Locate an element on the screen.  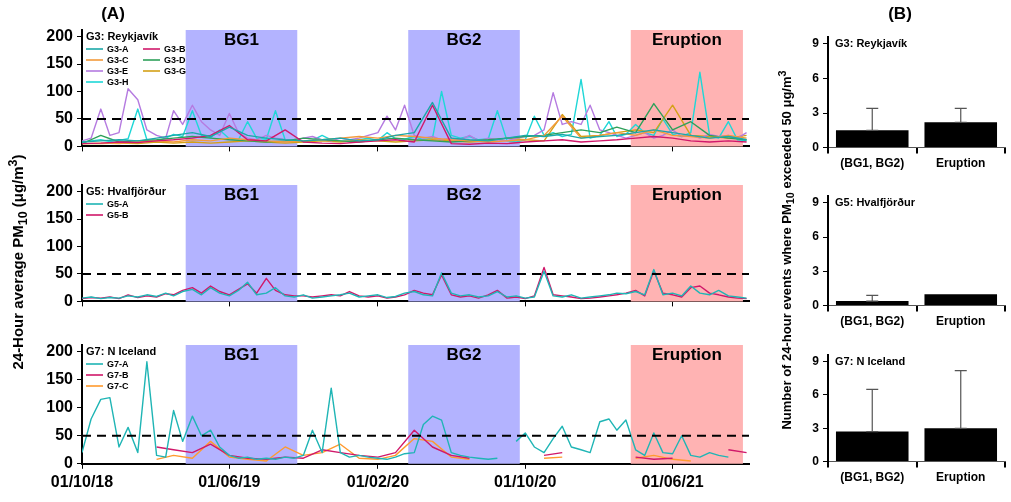
legend-label: G3-H is located at coordinates (118, 82).